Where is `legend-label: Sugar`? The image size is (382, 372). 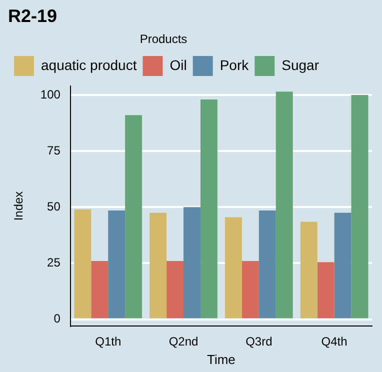 legend-label: Sugar is located at coordinates (301, 64).